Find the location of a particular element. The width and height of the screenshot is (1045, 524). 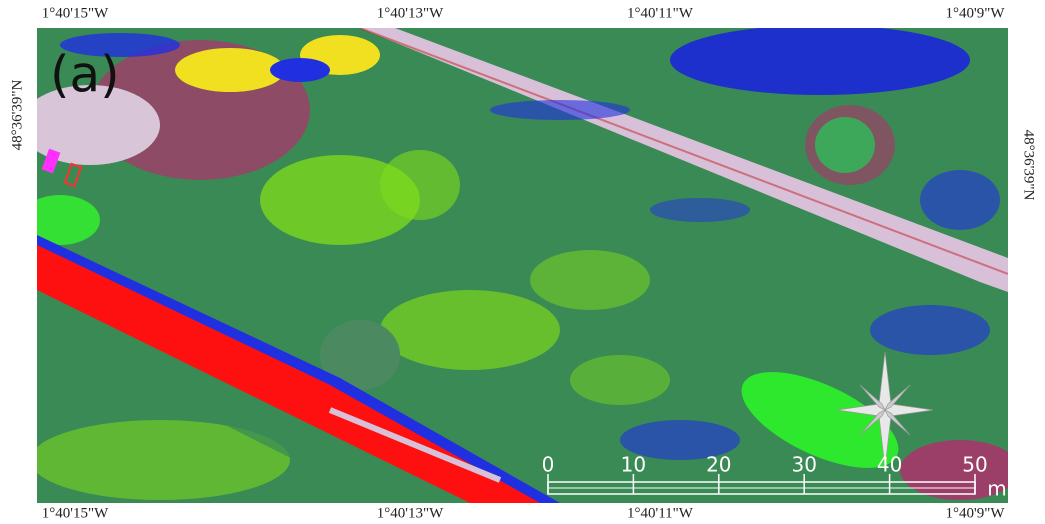

scale-bar: 0 10 20 30 40 50m is located at coordinates (774, 477).